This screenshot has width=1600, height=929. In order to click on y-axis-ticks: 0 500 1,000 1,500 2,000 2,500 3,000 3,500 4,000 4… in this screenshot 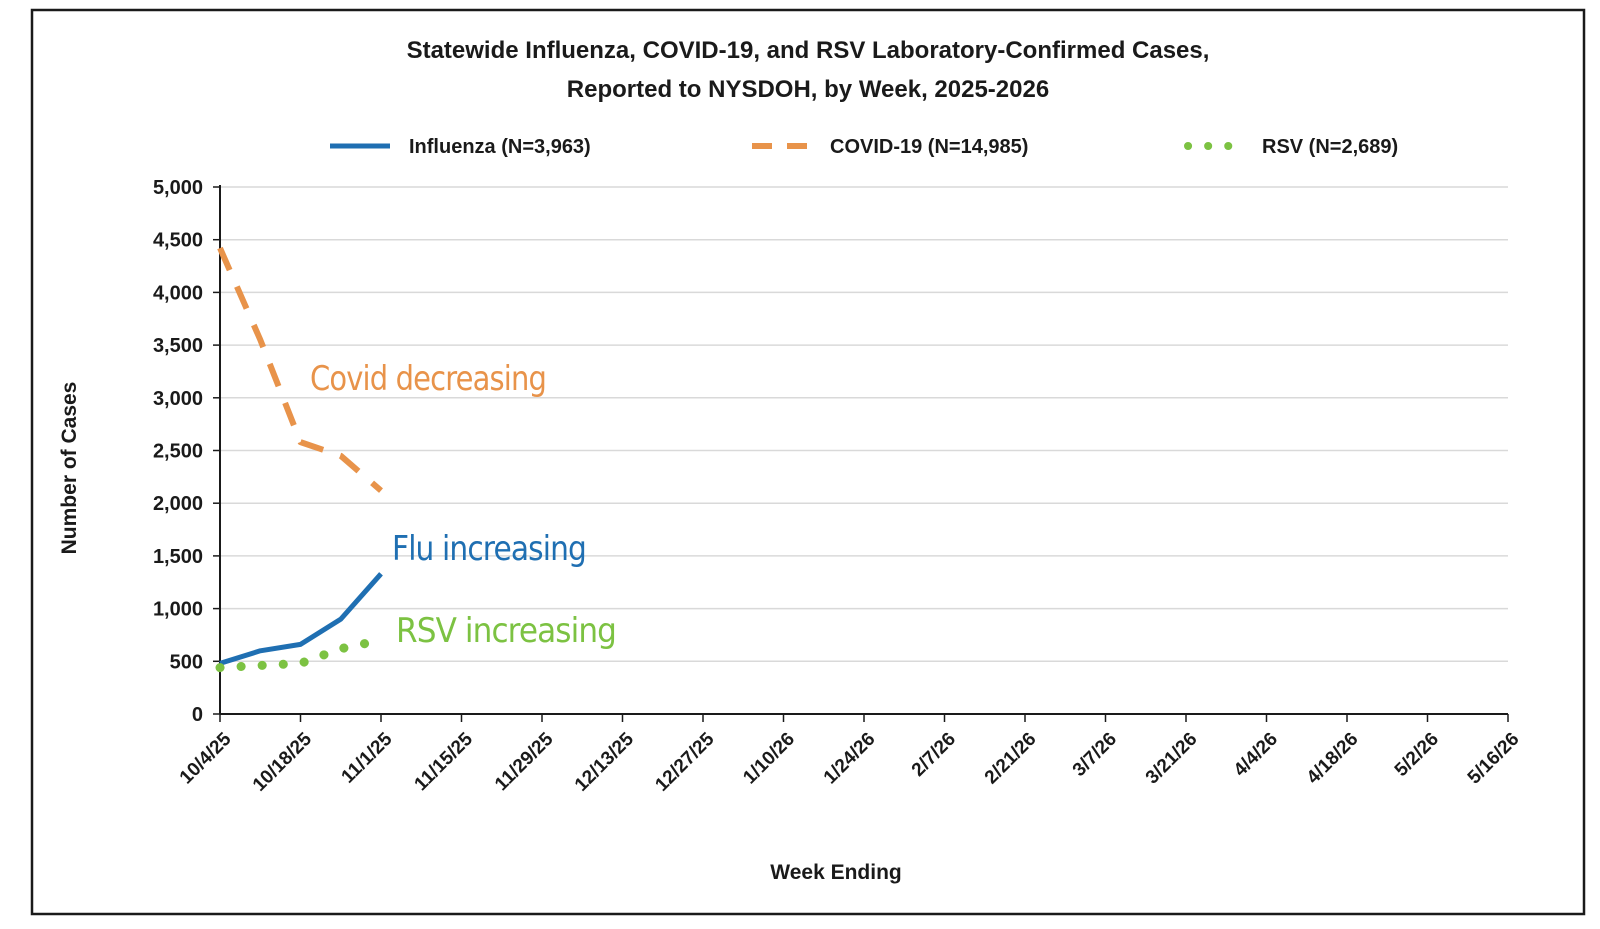, I will do `click(186, 451)`.